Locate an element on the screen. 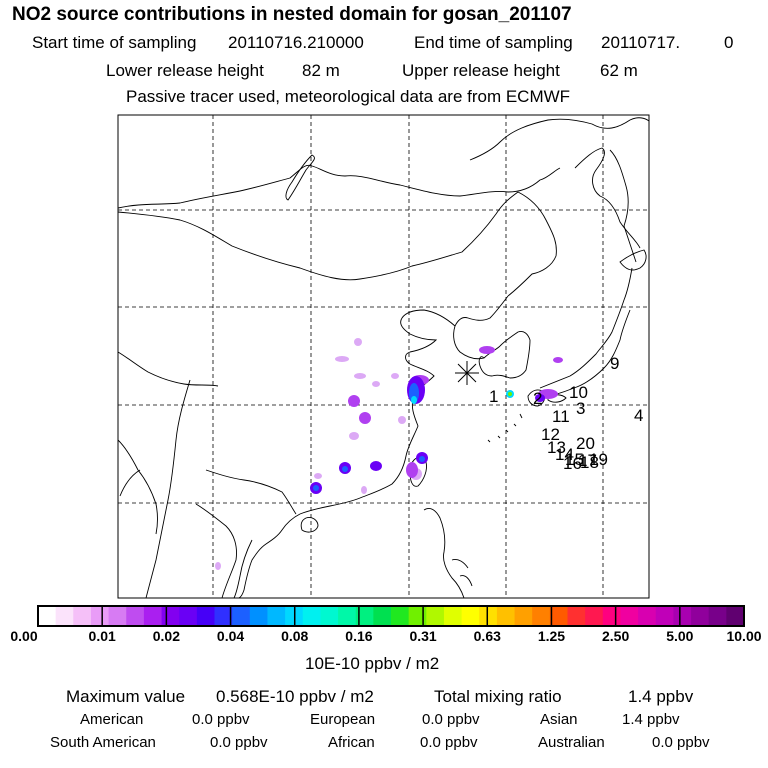 This screenshot has height=768, width=768. region-value-european: 0.0 ppbv is located at coordinates (451, 719).